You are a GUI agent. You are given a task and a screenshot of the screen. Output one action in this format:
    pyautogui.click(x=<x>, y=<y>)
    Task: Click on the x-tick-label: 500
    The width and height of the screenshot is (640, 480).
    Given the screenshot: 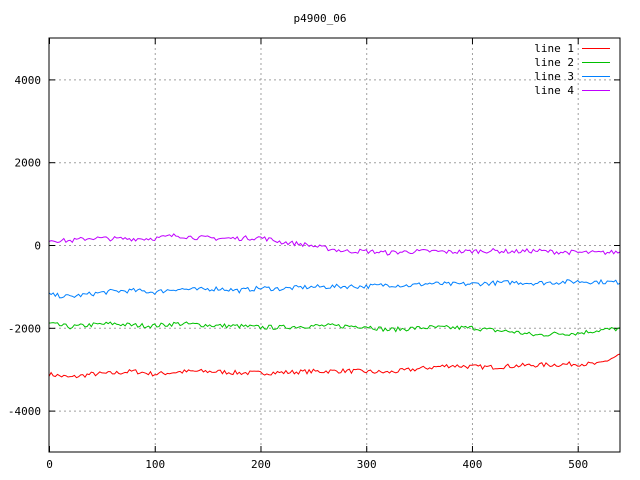 What is the action you would take?
    pyautogui.click(x=578, y=464)
    